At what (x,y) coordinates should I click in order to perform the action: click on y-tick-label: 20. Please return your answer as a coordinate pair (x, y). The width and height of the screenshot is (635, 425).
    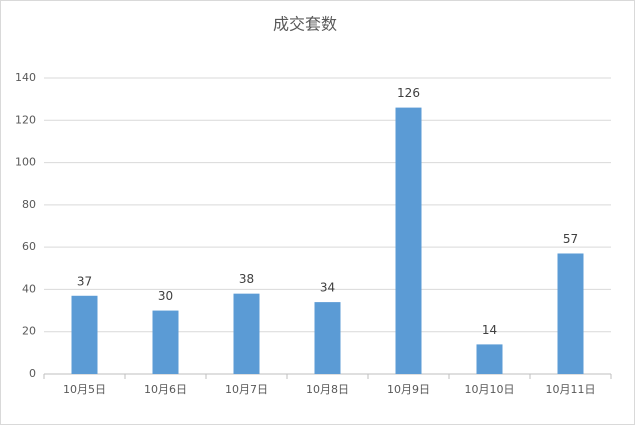
    Looking at the image, I should click on (29, 331).